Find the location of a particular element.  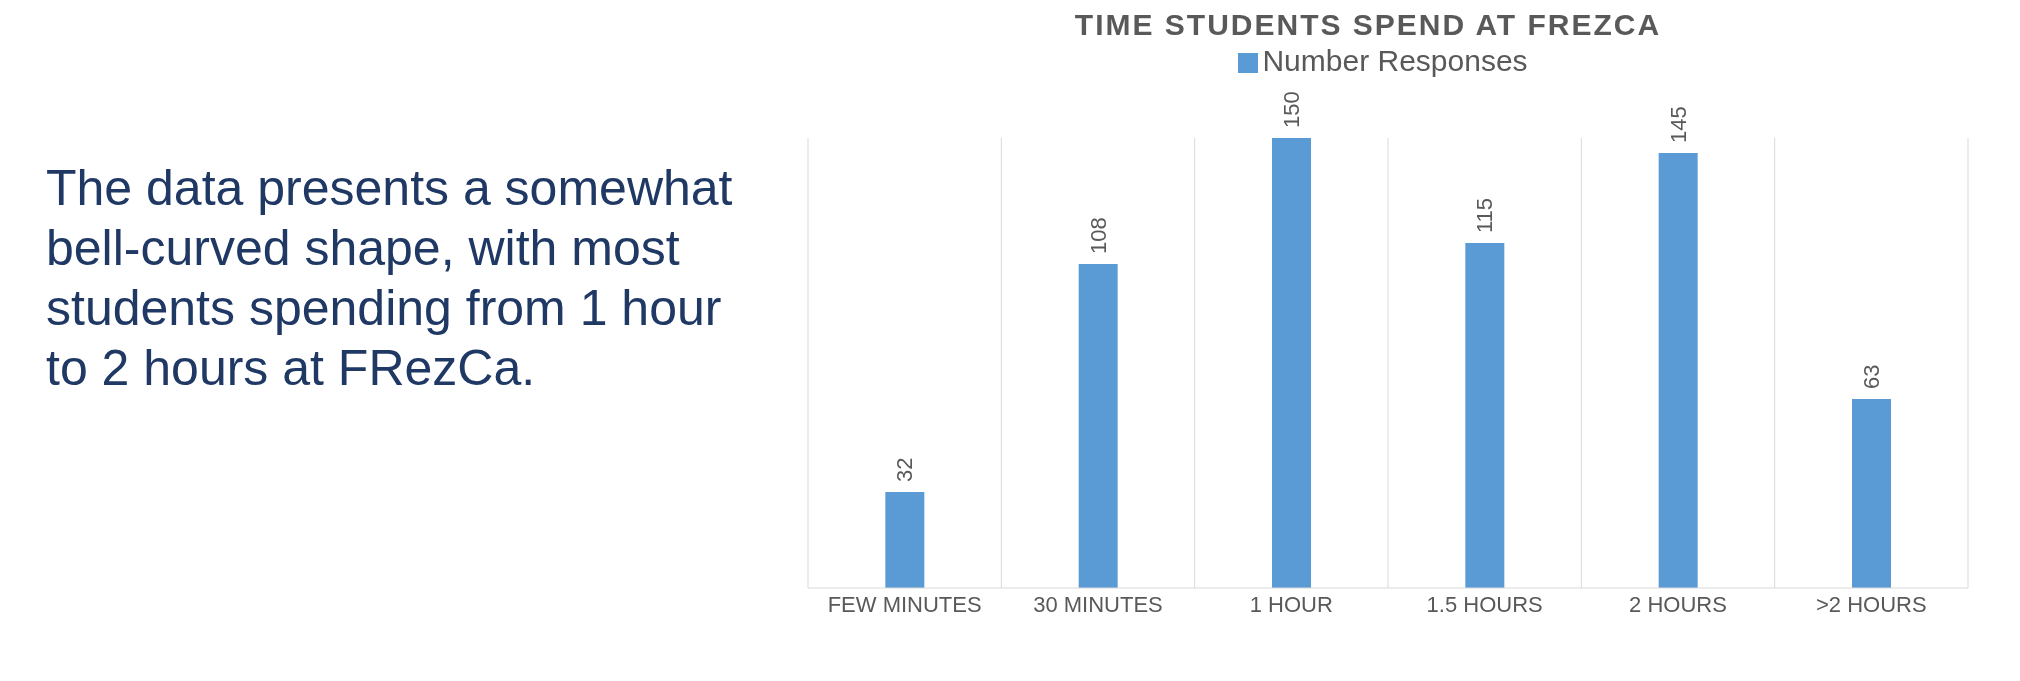

text: The data presents a somewhat bell-curved shape, with most students spending from 1 hour to 2 hours at FRezCa. is located at coordinates (390, 278).